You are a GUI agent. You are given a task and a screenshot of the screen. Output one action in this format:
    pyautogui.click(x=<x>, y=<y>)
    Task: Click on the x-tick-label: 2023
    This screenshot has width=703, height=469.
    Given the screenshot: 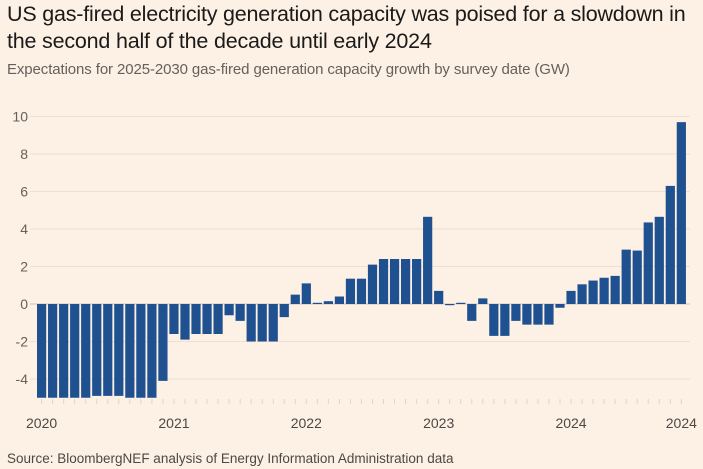 What is the action you would take?
    pyautogui.click(x=438, y=423)
    